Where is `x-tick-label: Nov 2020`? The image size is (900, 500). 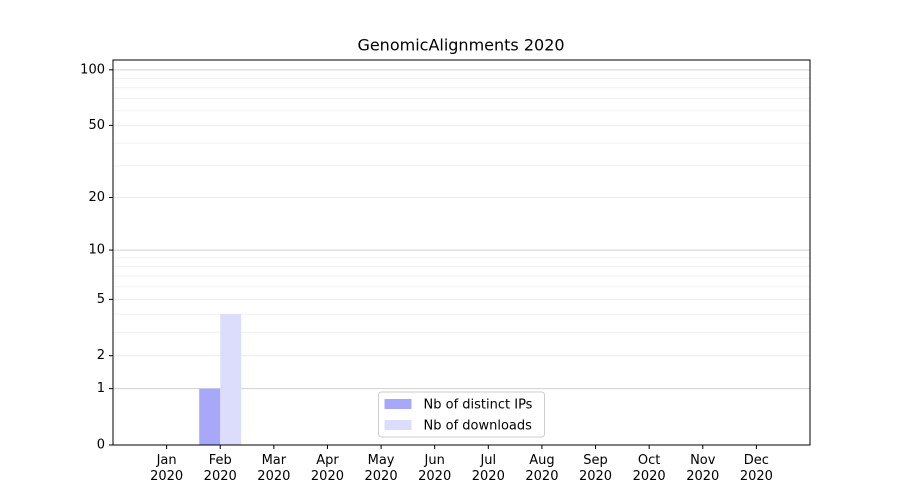 x-tick-label: Nov 2020 is located at coordinates (703, 468).